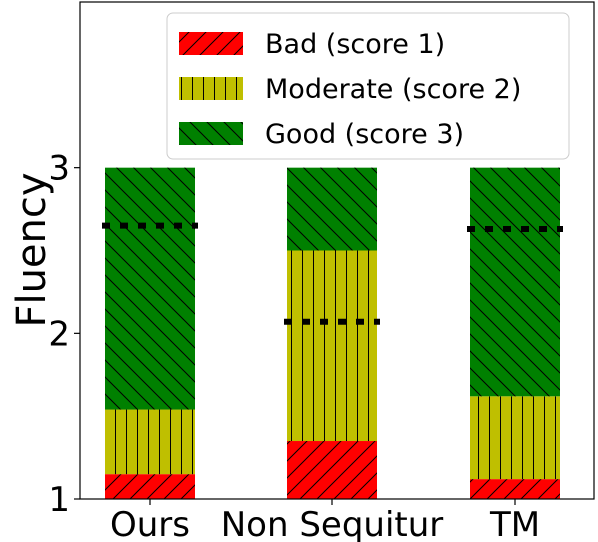  I want to click on legend-label: Moderate (score 2), so click(393, 89).